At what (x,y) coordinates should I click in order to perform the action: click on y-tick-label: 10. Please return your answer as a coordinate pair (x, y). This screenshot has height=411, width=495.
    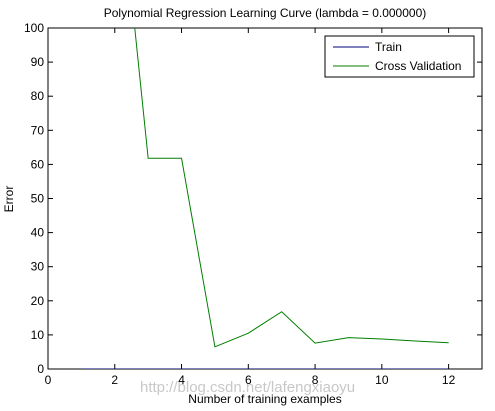
    Looking at the image, I should click on (38, 335).